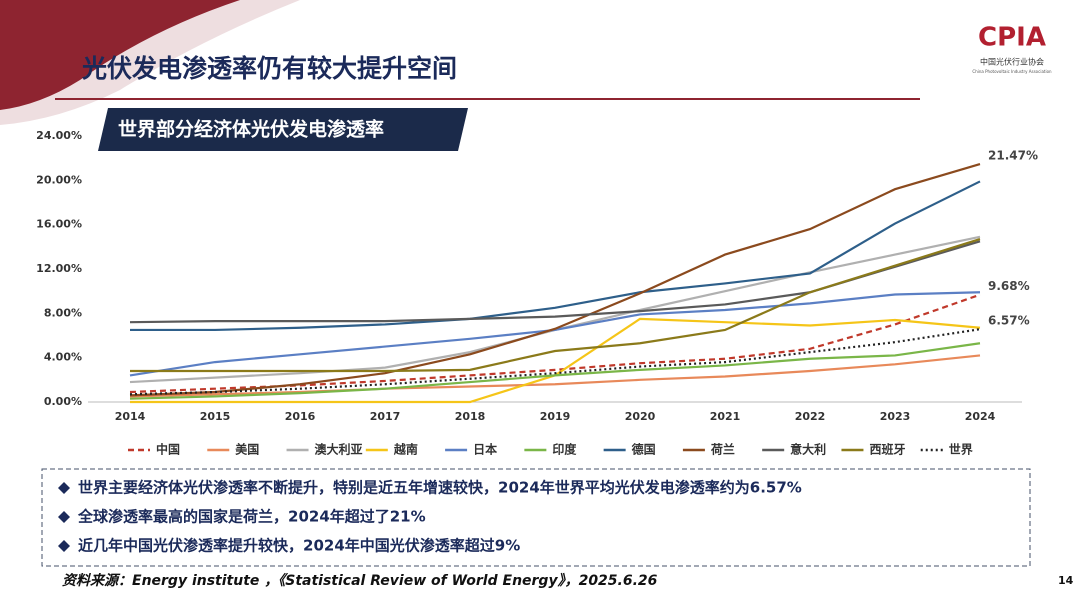 This screenshot has height=608, width=1080. What do you see at coordinates (640, 416) in the screenshot?
I see `x-tick-label: 2020` at bounding box center [640, 416].